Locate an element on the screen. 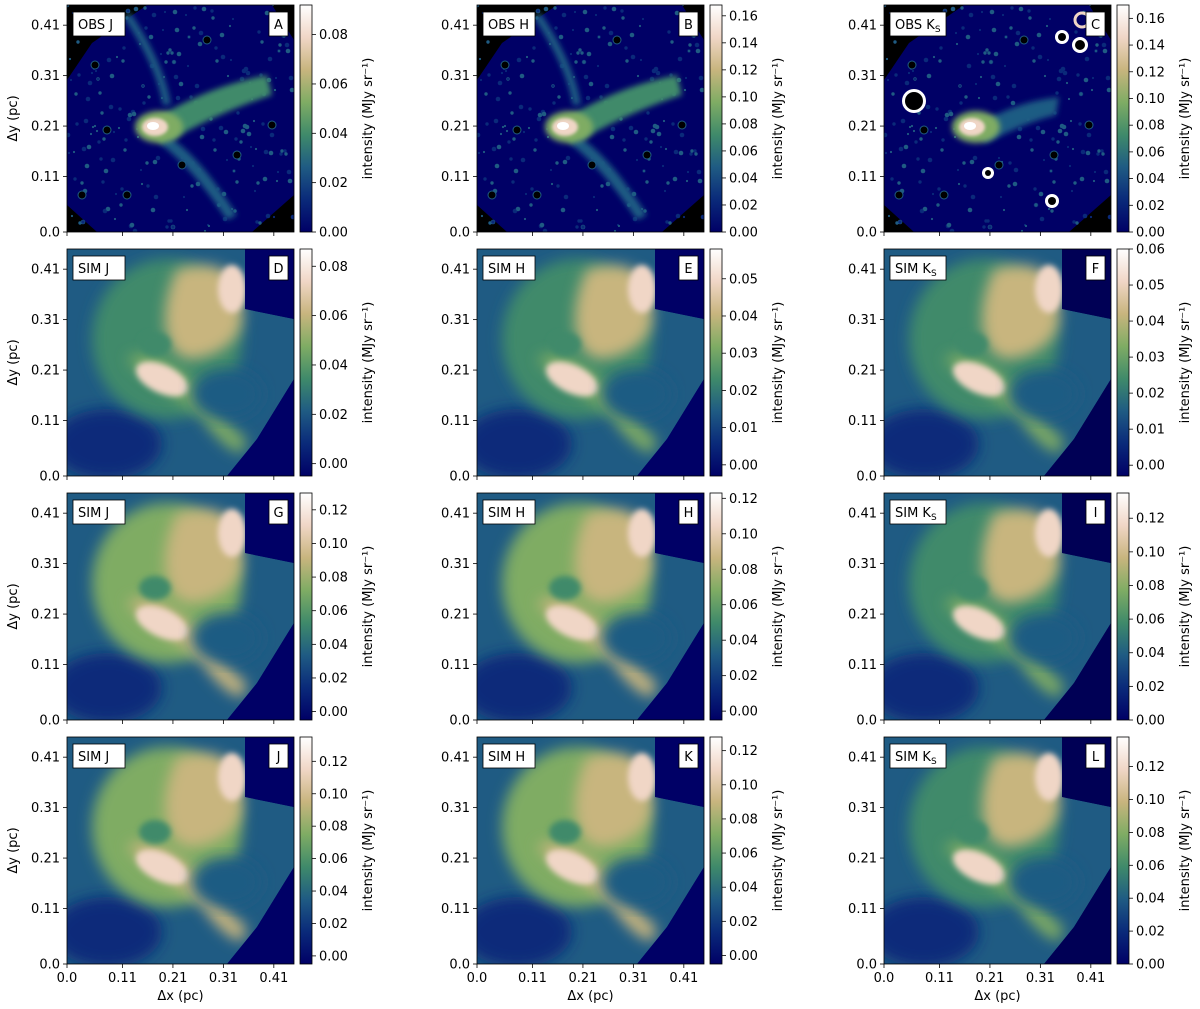  axes-frame is located at coordinates (997, 850).